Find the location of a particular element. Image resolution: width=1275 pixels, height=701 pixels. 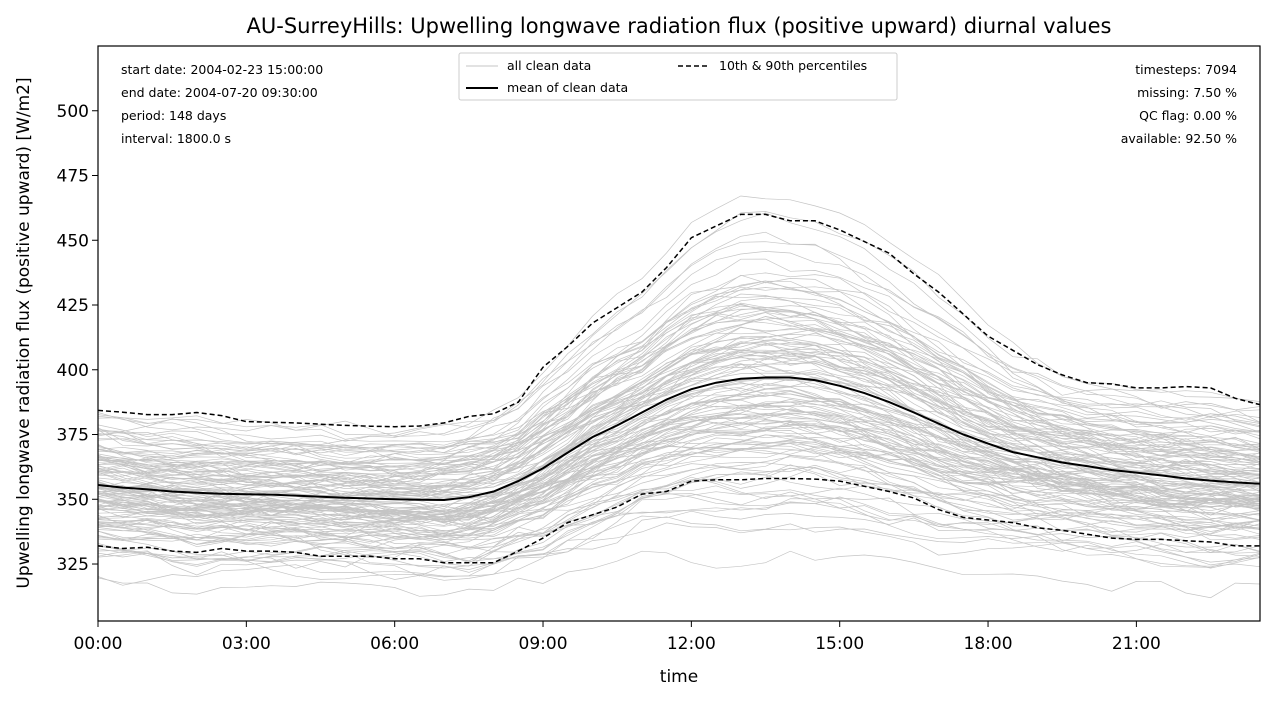

x-tick-label: 03:00 is located at coordinates (246, 644).